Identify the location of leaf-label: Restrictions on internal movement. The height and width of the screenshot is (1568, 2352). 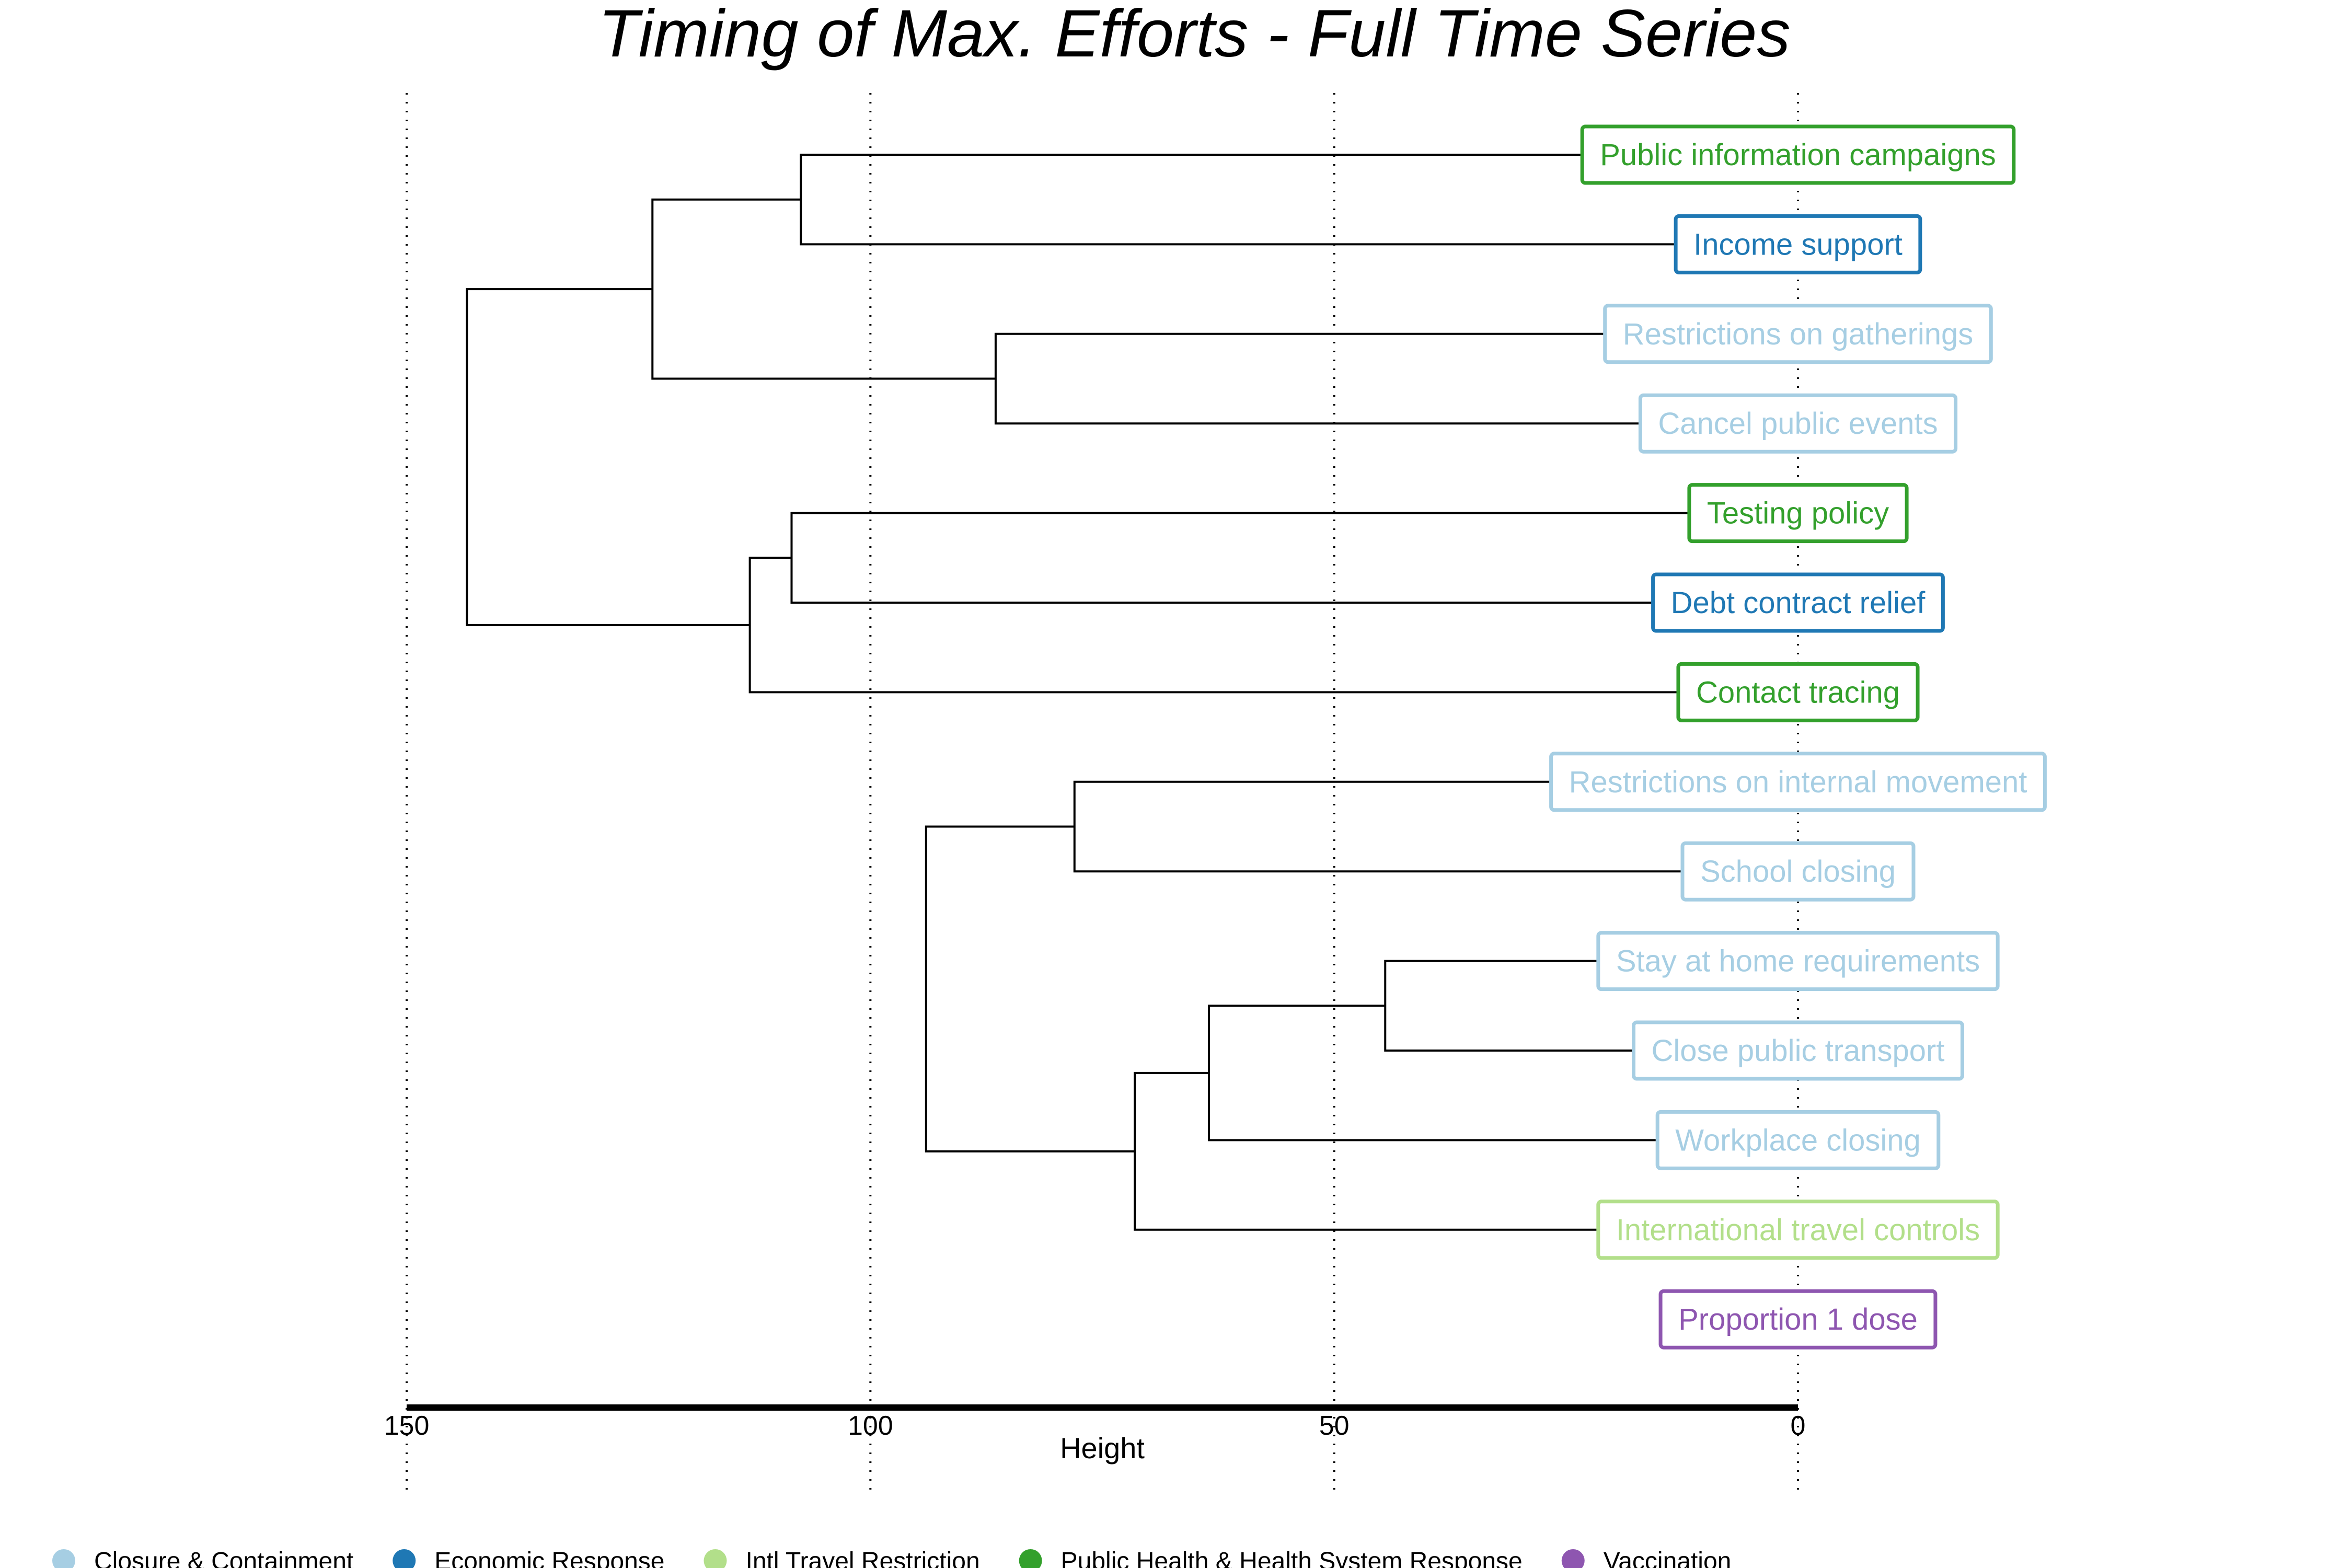
(1798, 782).